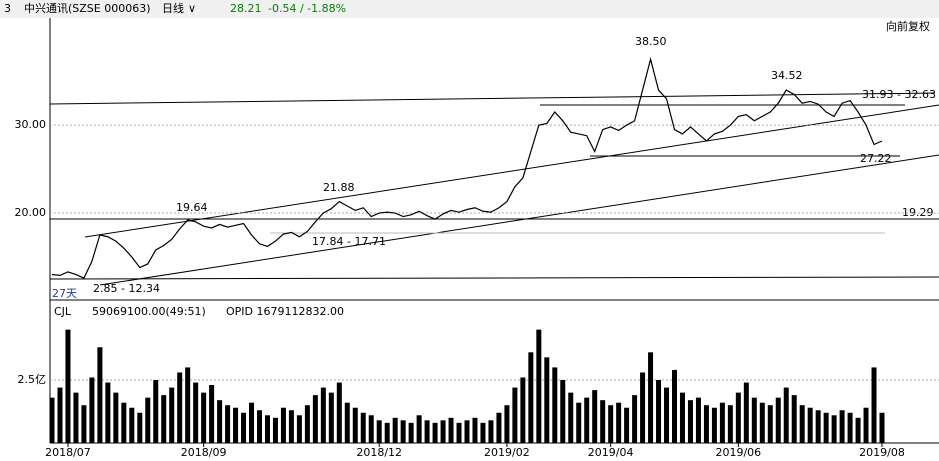  Describe the element at coordinates (492, 98) in the screenshot. I see `trend-line` at that location.